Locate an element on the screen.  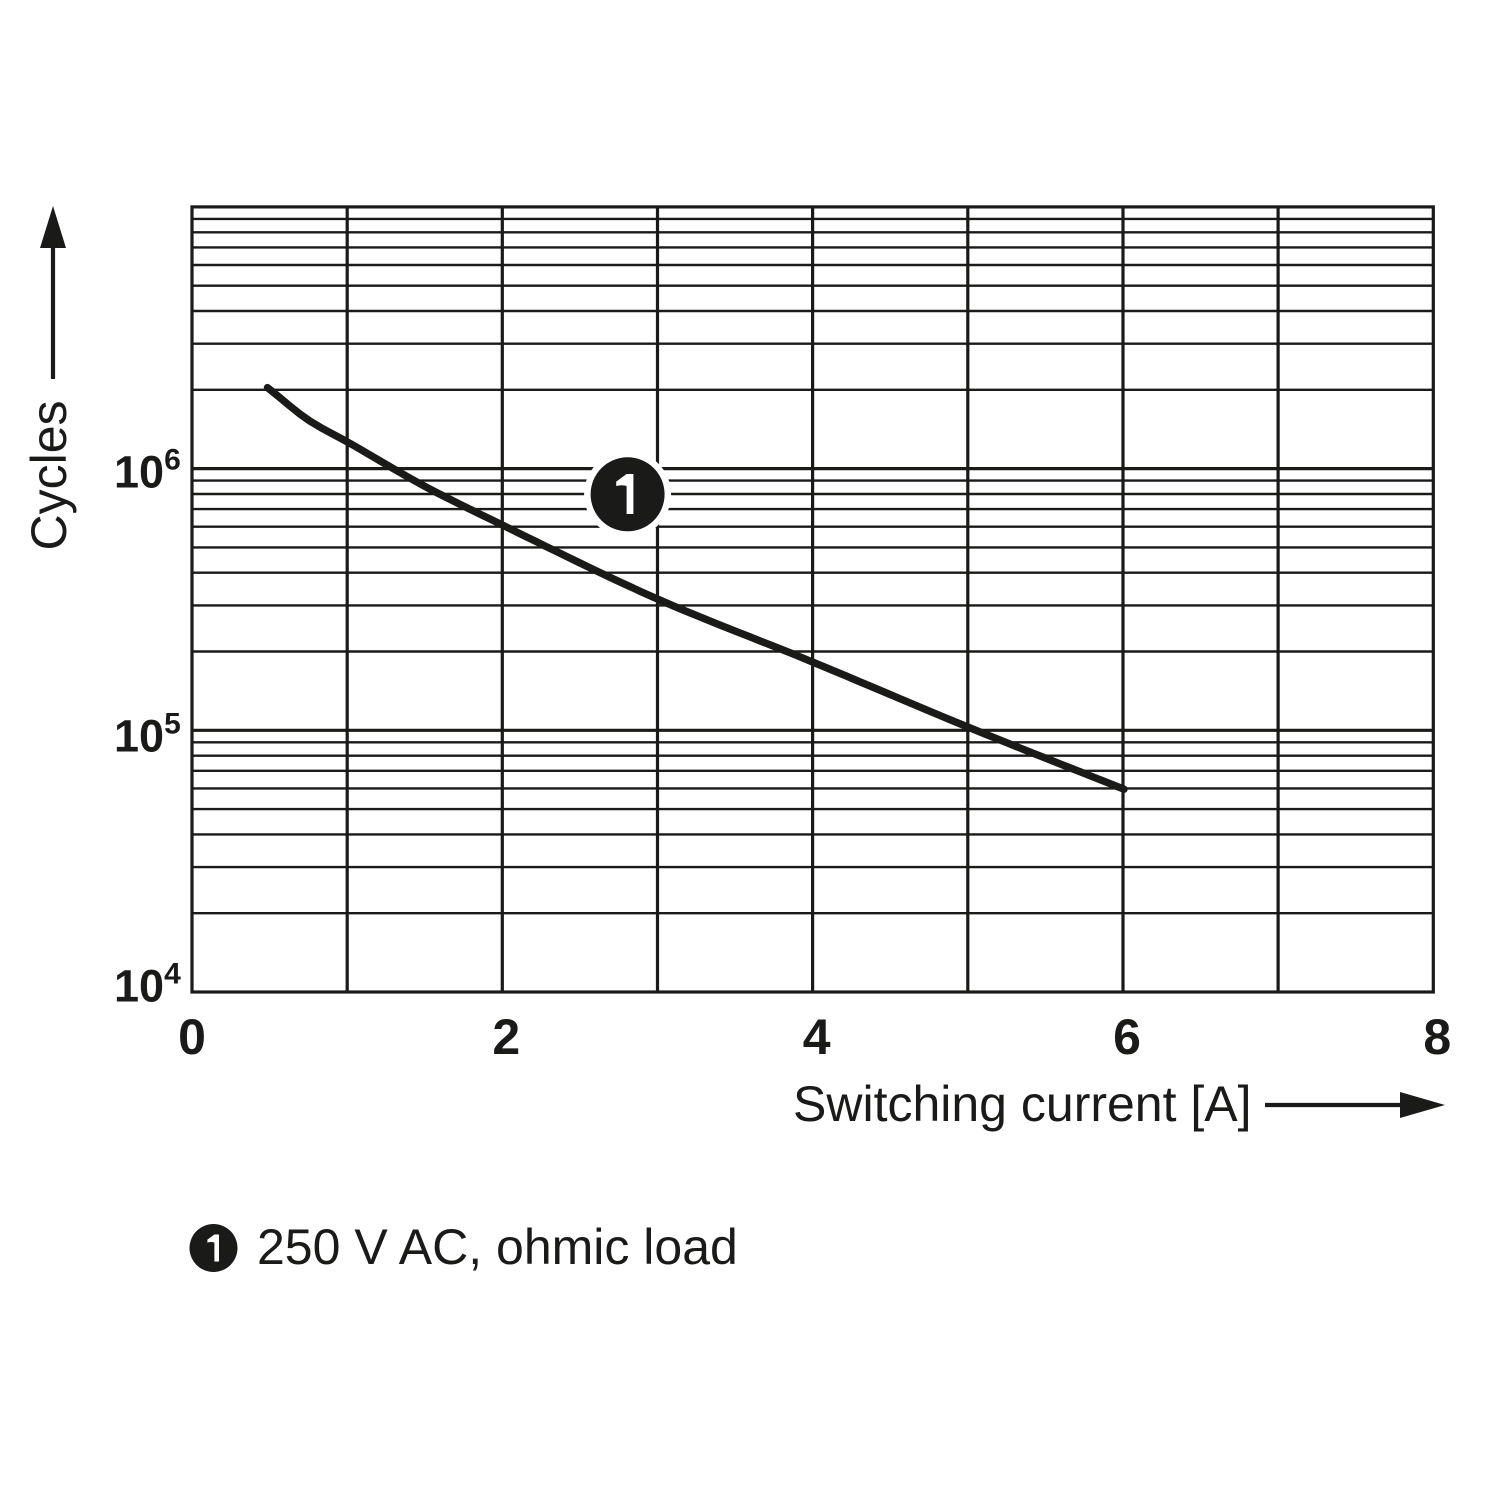
svg-text: Switching current [A] is located at coordinates (1022, 1104).